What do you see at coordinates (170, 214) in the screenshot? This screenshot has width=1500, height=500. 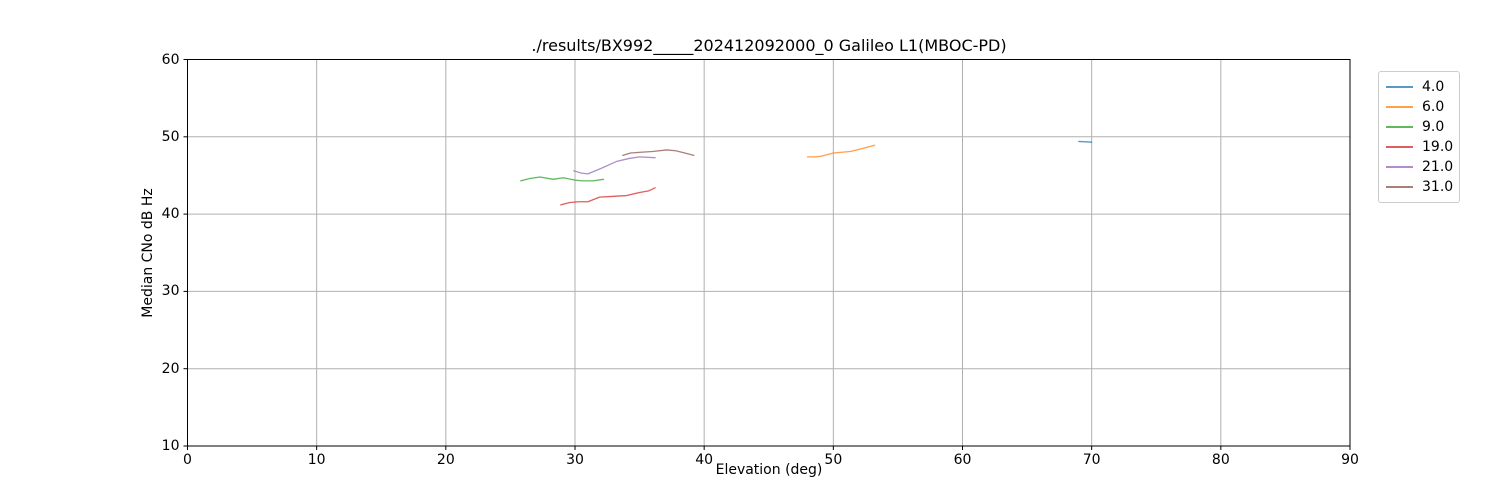 I see `y-tick-label: 40` at bounding box center [170, 214].